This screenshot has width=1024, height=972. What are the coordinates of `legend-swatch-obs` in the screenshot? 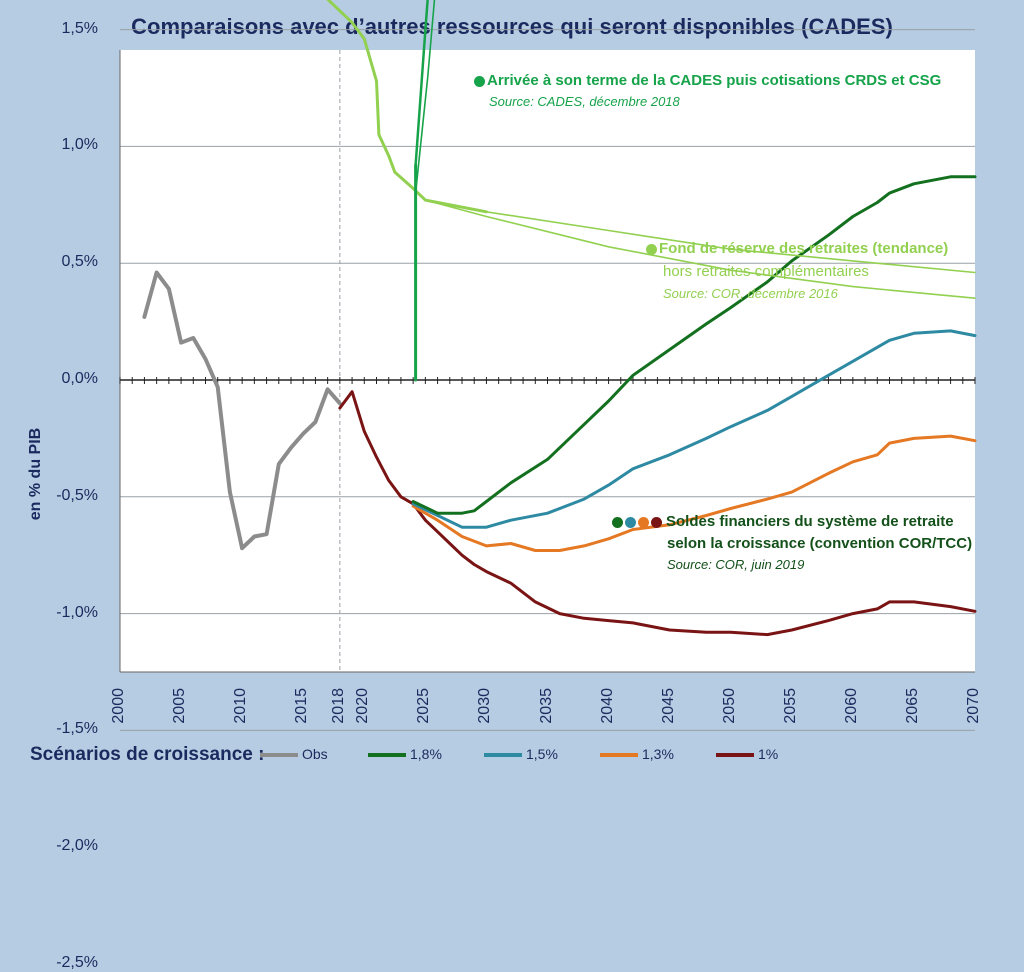 It's located at (279, 755).